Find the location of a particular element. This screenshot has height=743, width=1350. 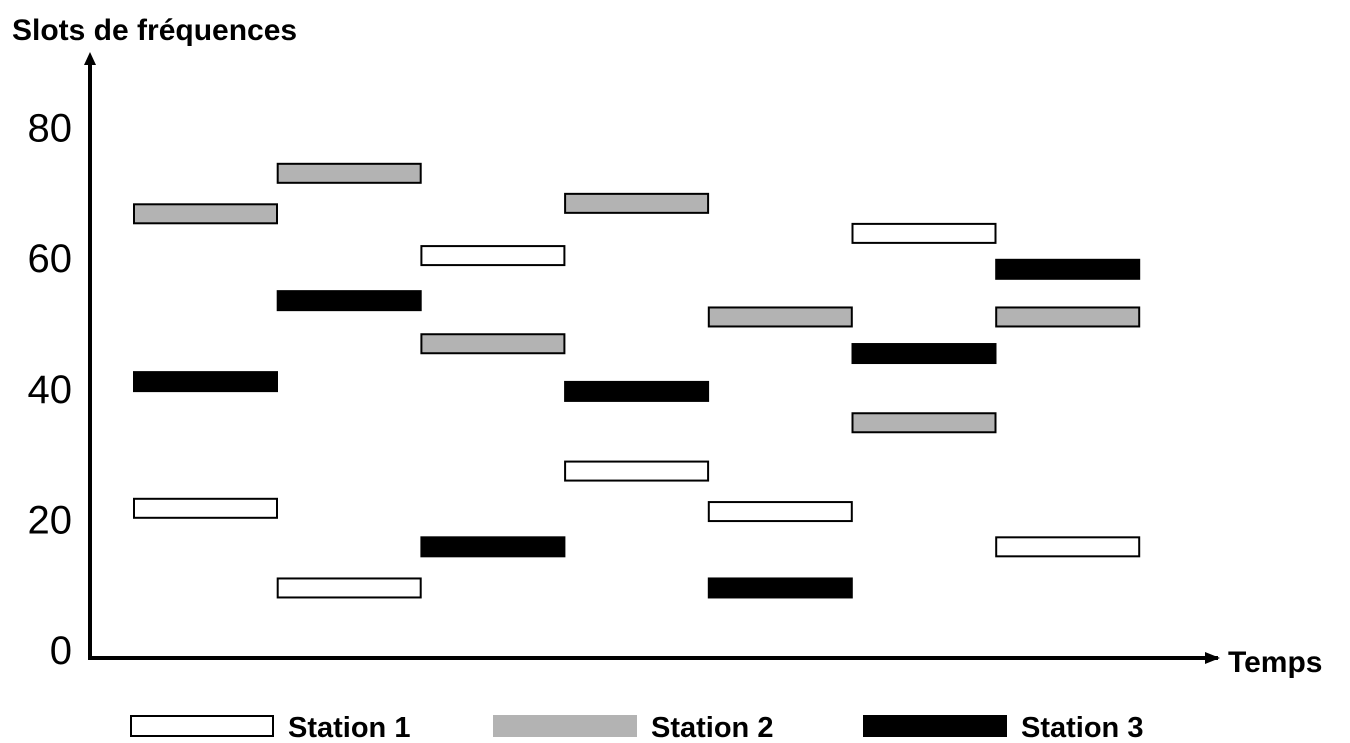

y-tick-label-40: 40 is located at coordinates (50, 390).